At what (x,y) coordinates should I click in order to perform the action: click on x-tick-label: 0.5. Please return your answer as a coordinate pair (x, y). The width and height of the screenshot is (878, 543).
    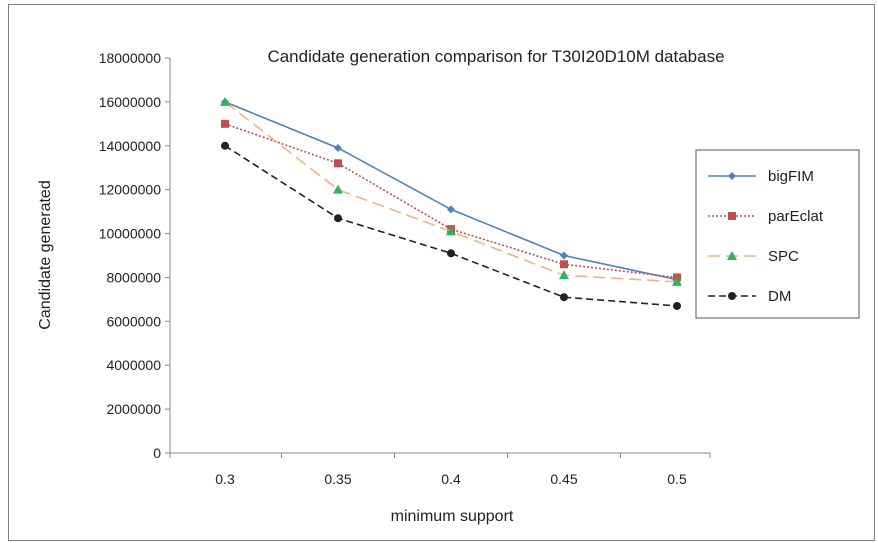
    Looking at the image, I should click on (677, 479).